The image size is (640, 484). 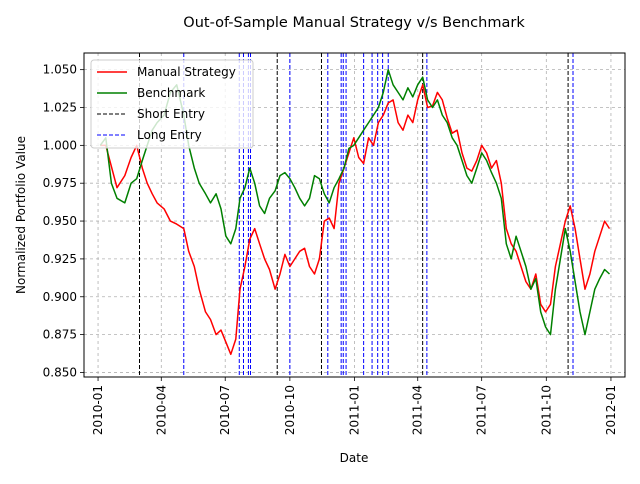 What do you see at coordinates (611, 410) in the screenshot?
I see `x-tick-label: 2012-01` at bounding box center [611, 410].